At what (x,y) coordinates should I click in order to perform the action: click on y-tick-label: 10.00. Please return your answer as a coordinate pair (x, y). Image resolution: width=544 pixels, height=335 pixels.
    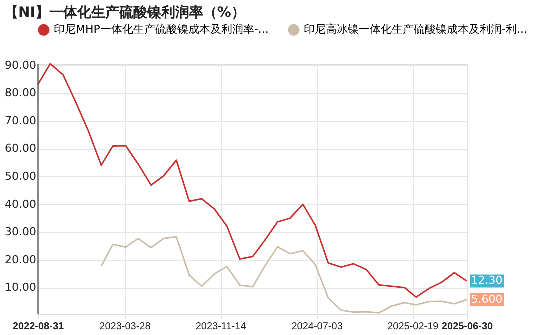
    Looking at the image, I should click on (20, 287).